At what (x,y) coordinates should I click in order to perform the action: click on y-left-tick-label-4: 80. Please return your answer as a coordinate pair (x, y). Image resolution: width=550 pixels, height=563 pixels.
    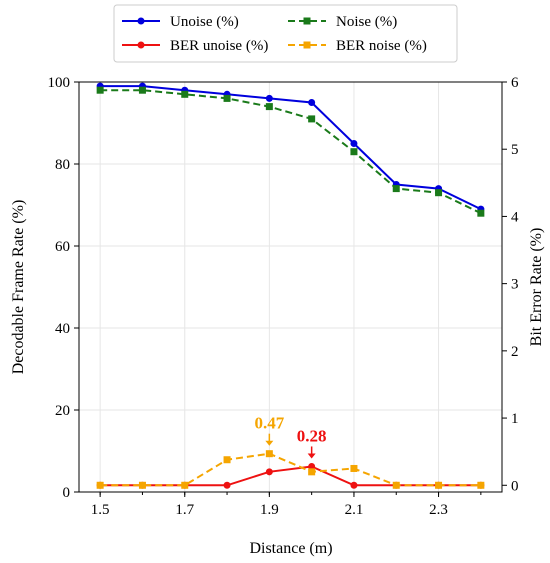
    Looking at the image, I should click on (62, 165).